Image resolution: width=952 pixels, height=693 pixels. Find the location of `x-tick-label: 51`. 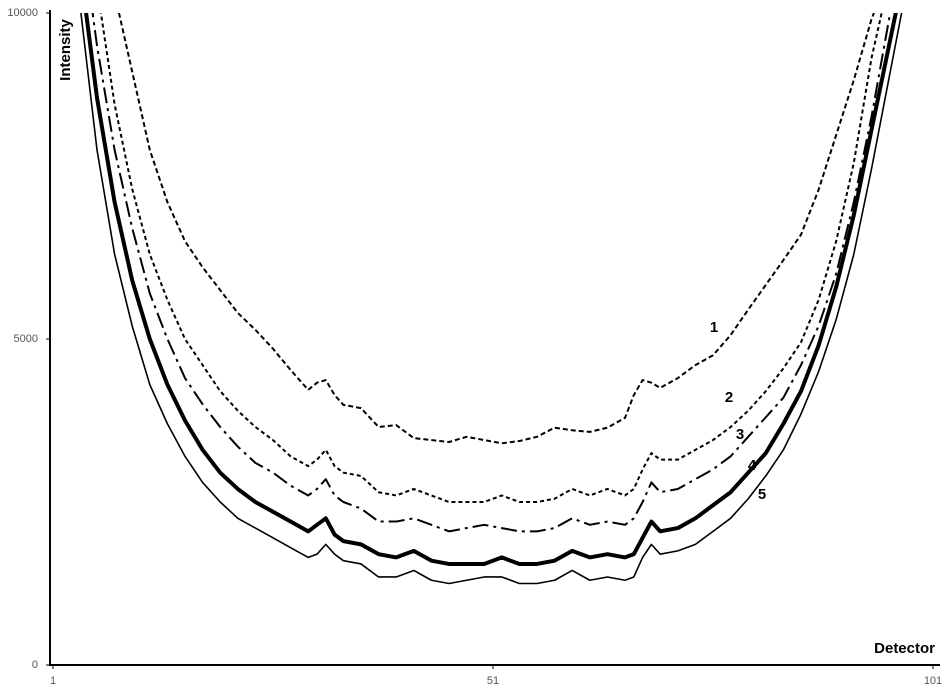

x-tick-label: 51 is located at coordinates (493, 681).